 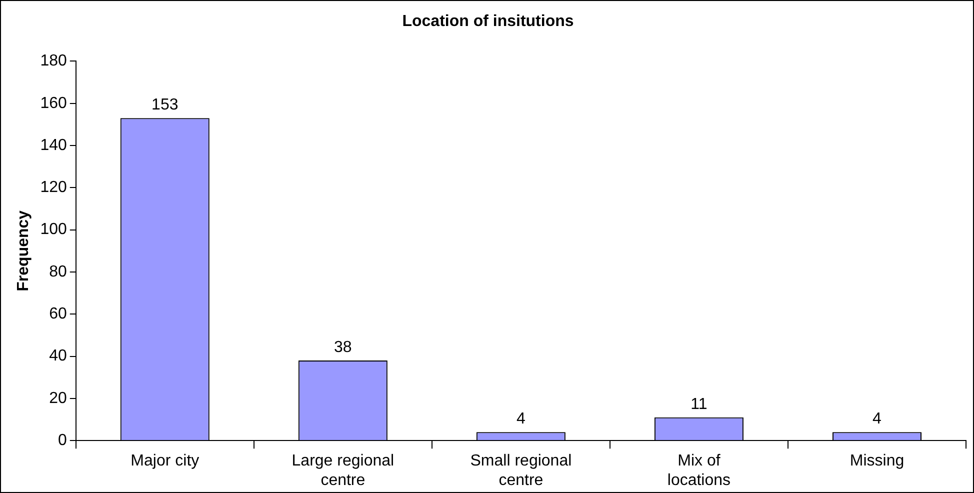 I want to click on x-tick-label: Mix of locations, so click(x=699, y=470).